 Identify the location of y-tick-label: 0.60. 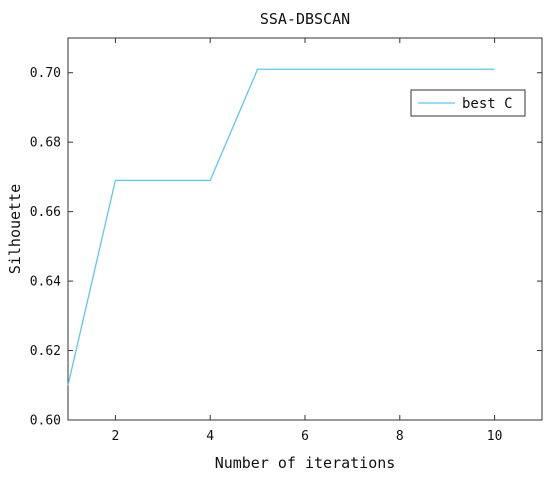
(45, 421).